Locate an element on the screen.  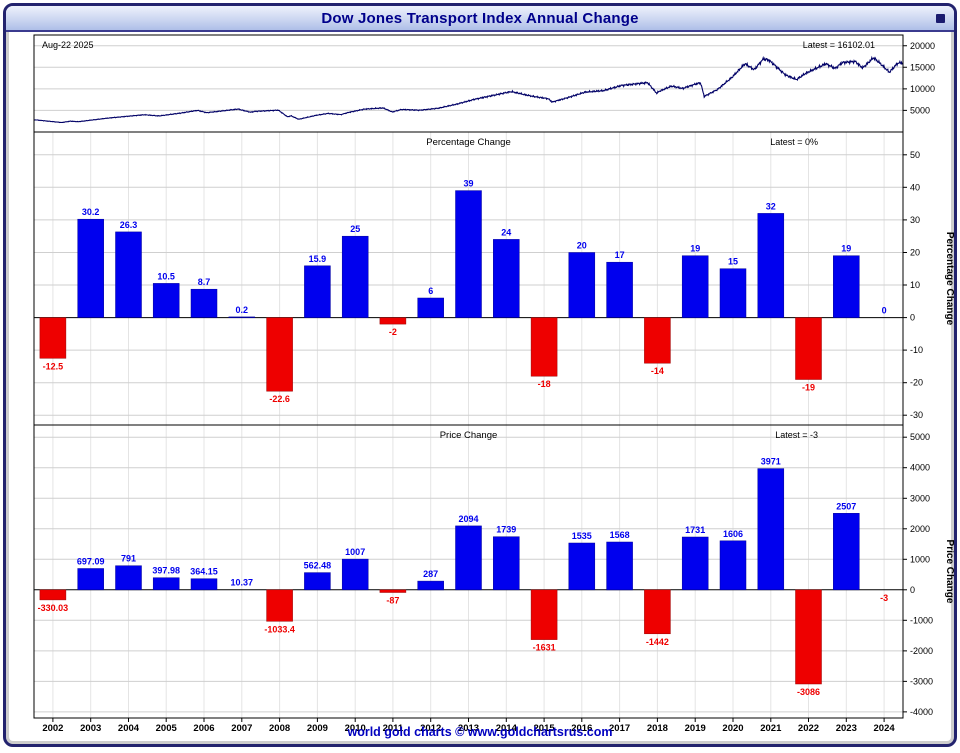
x-tick-label: 2004 is located at coordinates (129, 728).